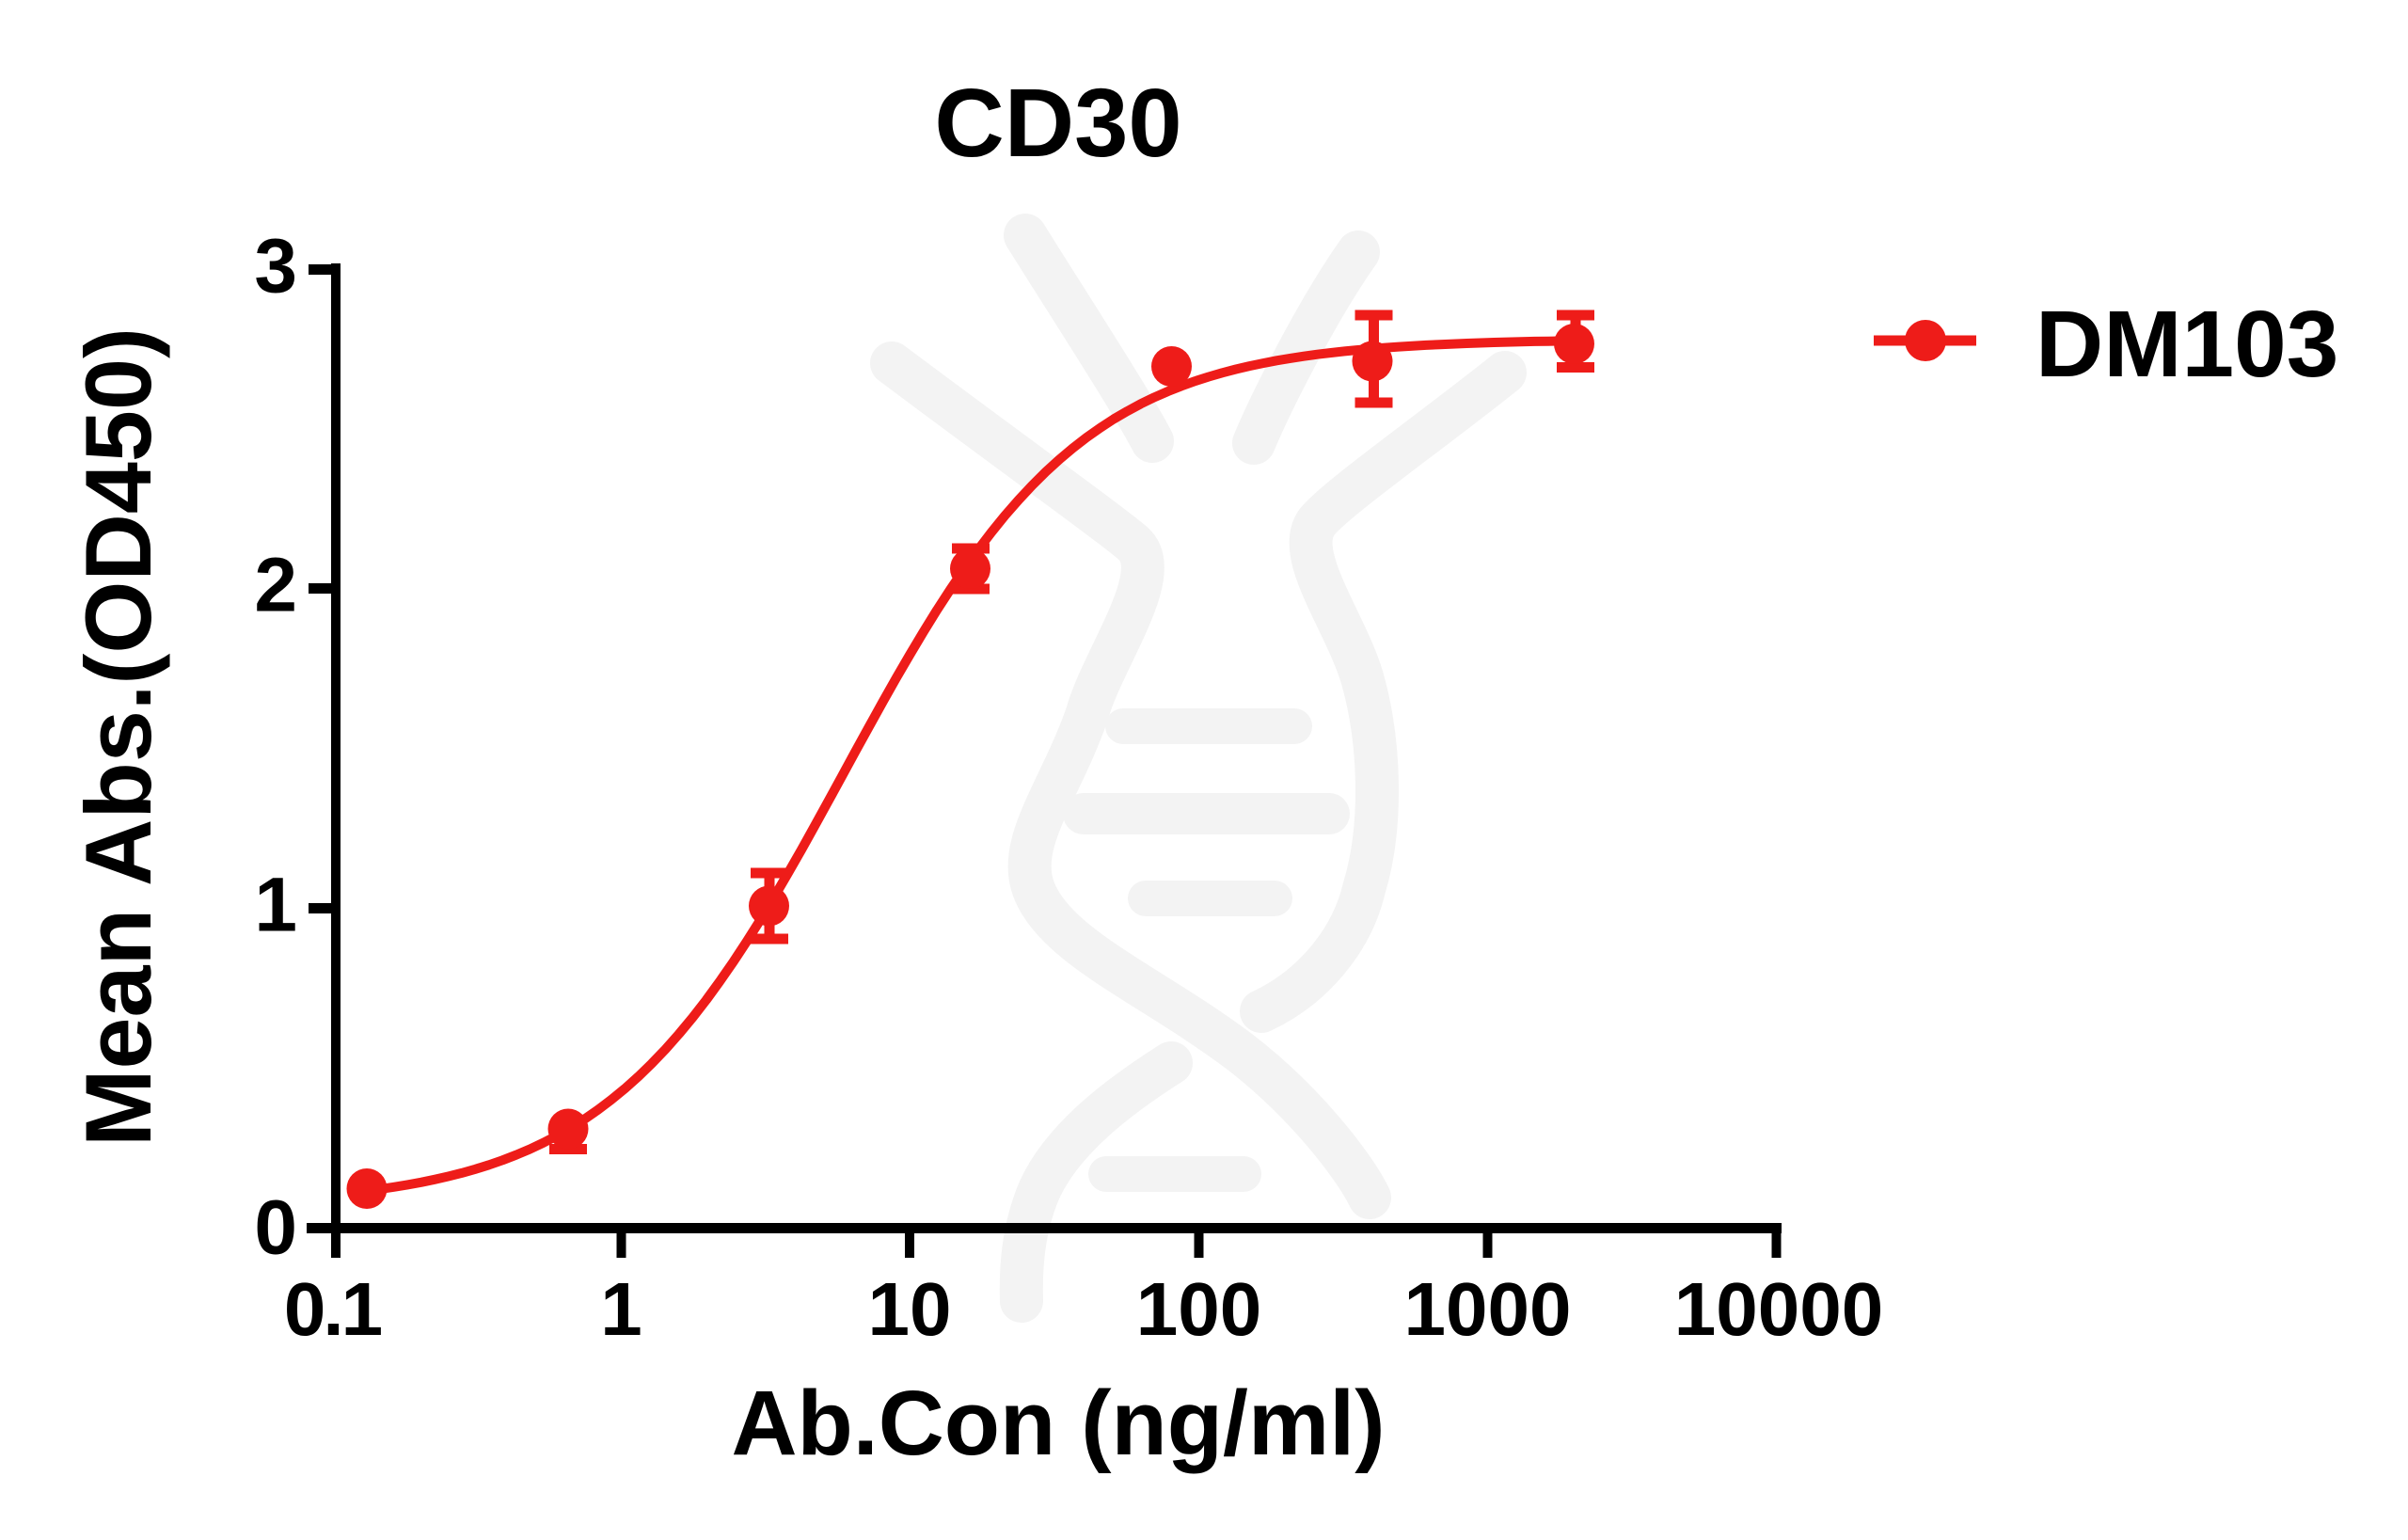 This screenshot has height=1540, width=2408. What do you see at coordinates (1488, 1309) in the screenshot?
I see `svg-text: 1000` at bounding box center [1488, 1309].